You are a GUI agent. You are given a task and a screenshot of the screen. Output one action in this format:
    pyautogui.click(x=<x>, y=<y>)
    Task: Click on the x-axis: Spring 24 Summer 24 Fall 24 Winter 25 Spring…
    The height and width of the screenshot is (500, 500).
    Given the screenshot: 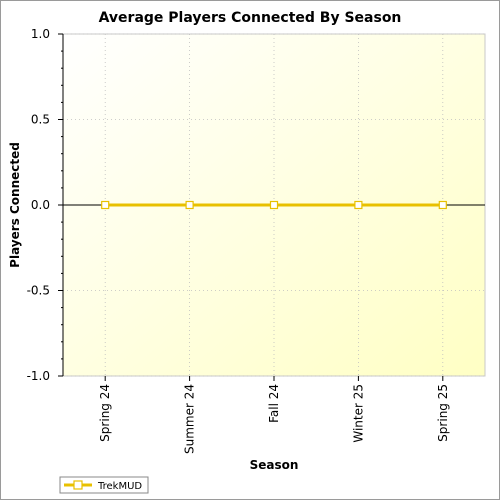 What is the action you would take?
    pyautogui.click(x=274, y=415)
    